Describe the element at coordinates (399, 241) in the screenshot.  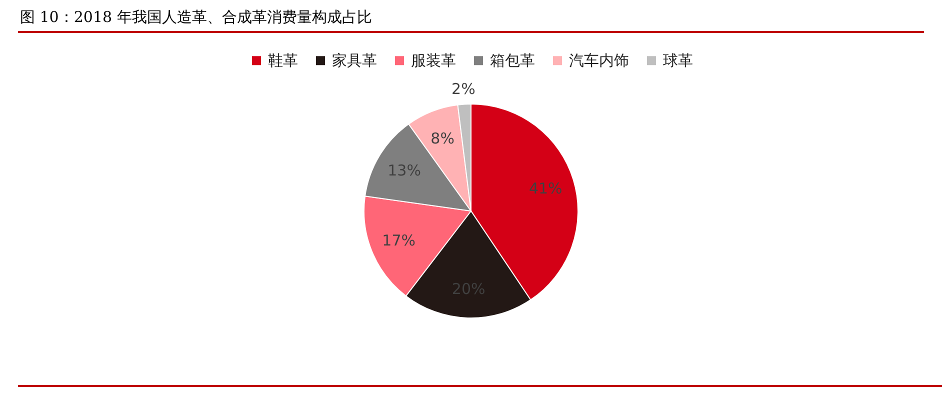
I see `data-label: 17%` at that location.